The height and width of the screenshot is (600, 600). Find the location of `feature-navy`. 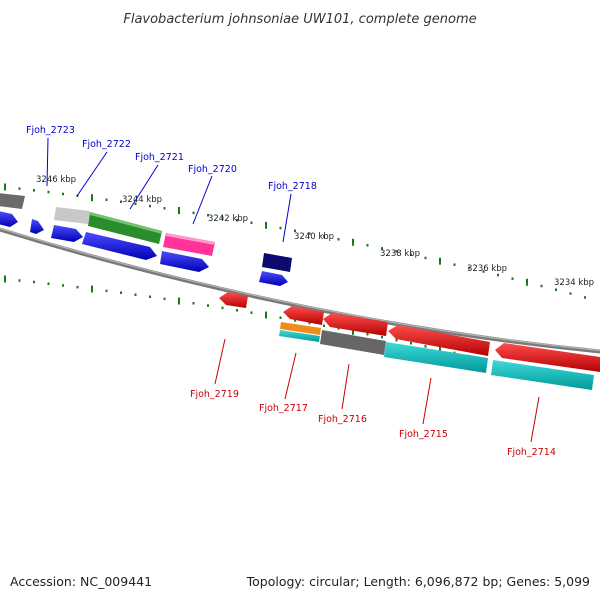

feature-navy is located at coordinates (277, 262).